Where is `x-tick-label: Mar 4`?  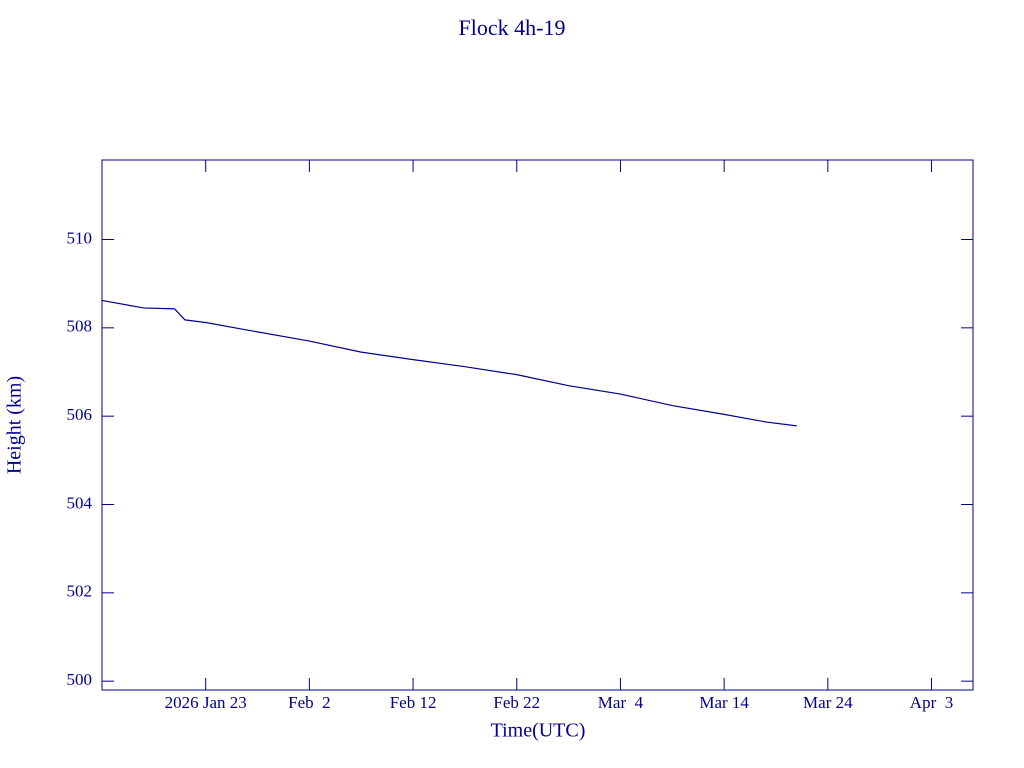
x-tick-label: Mar 4 is located at coordinates (621, 702).